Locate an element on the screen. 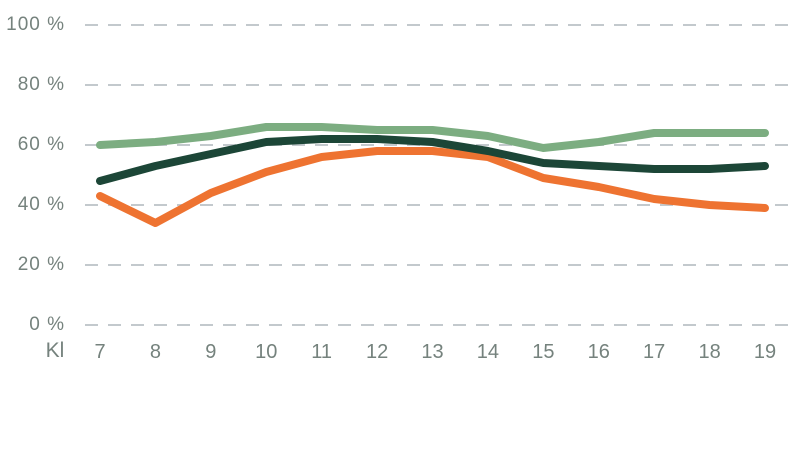 The width and height of the screenshot is (800, 473). series-line-uden-for-midtby is located at coordinates (432, 137).